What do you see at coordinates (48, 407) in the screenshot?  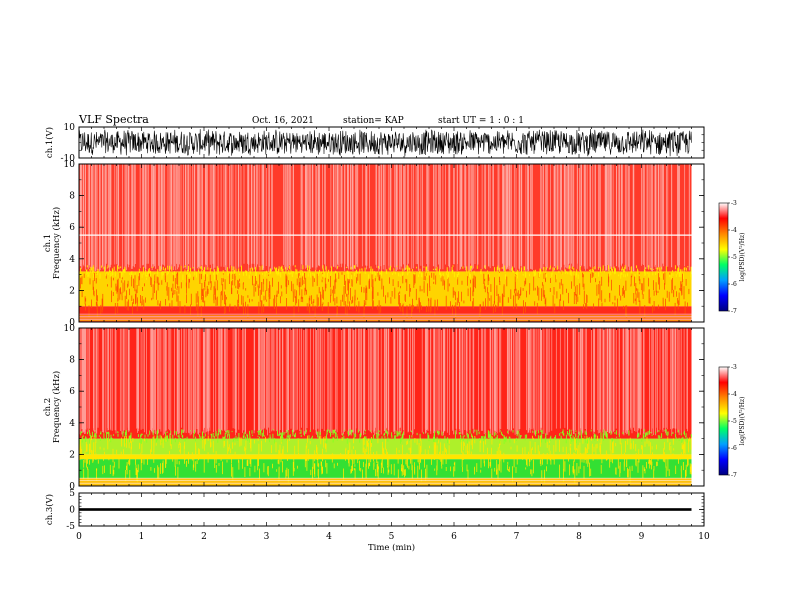 I see `y-axis-label-line: ch.2` at bounding box center [48, 407].